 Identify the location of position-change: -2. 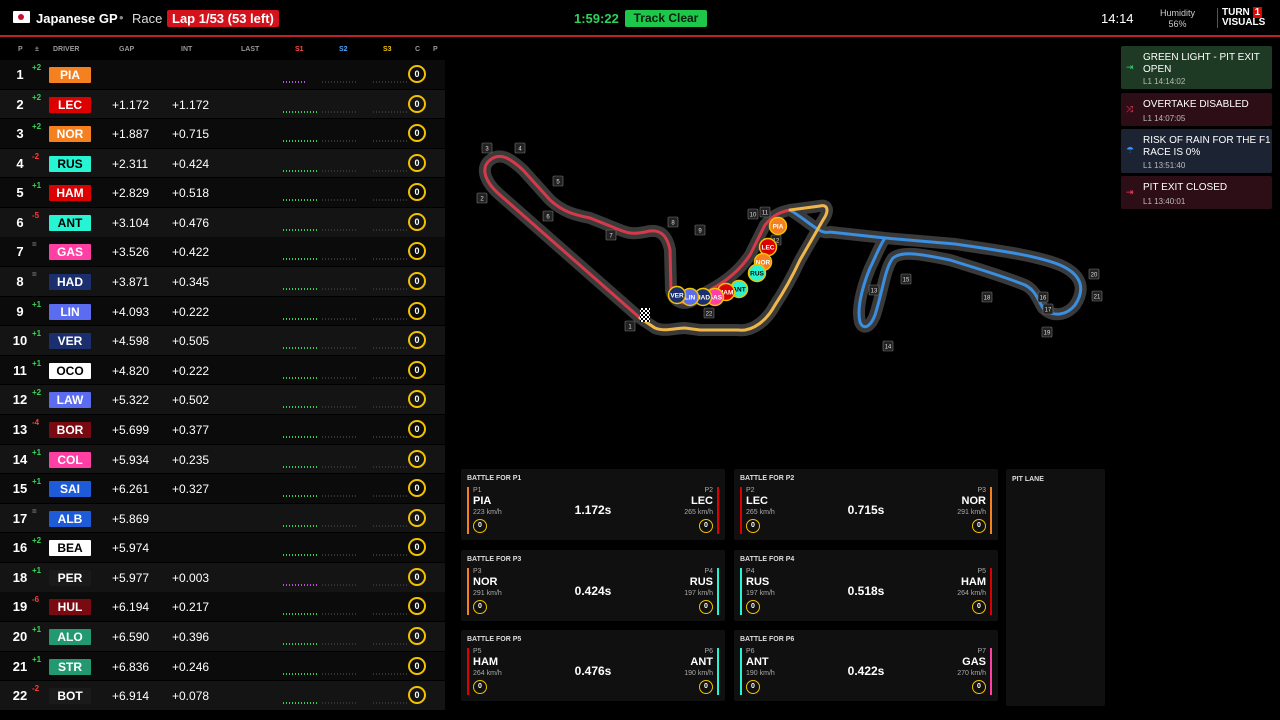
(36, 689).